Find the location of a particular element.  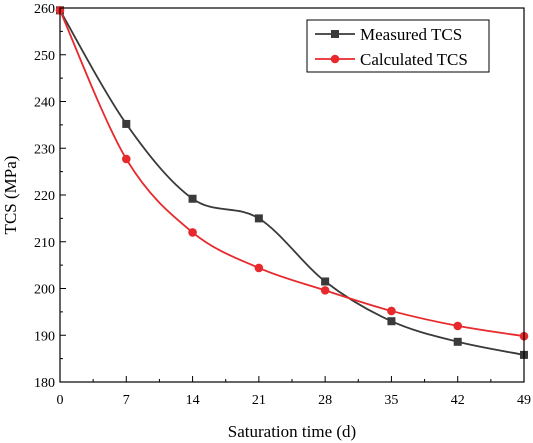

legend-marker-measured is located at coordinates (335, 34).